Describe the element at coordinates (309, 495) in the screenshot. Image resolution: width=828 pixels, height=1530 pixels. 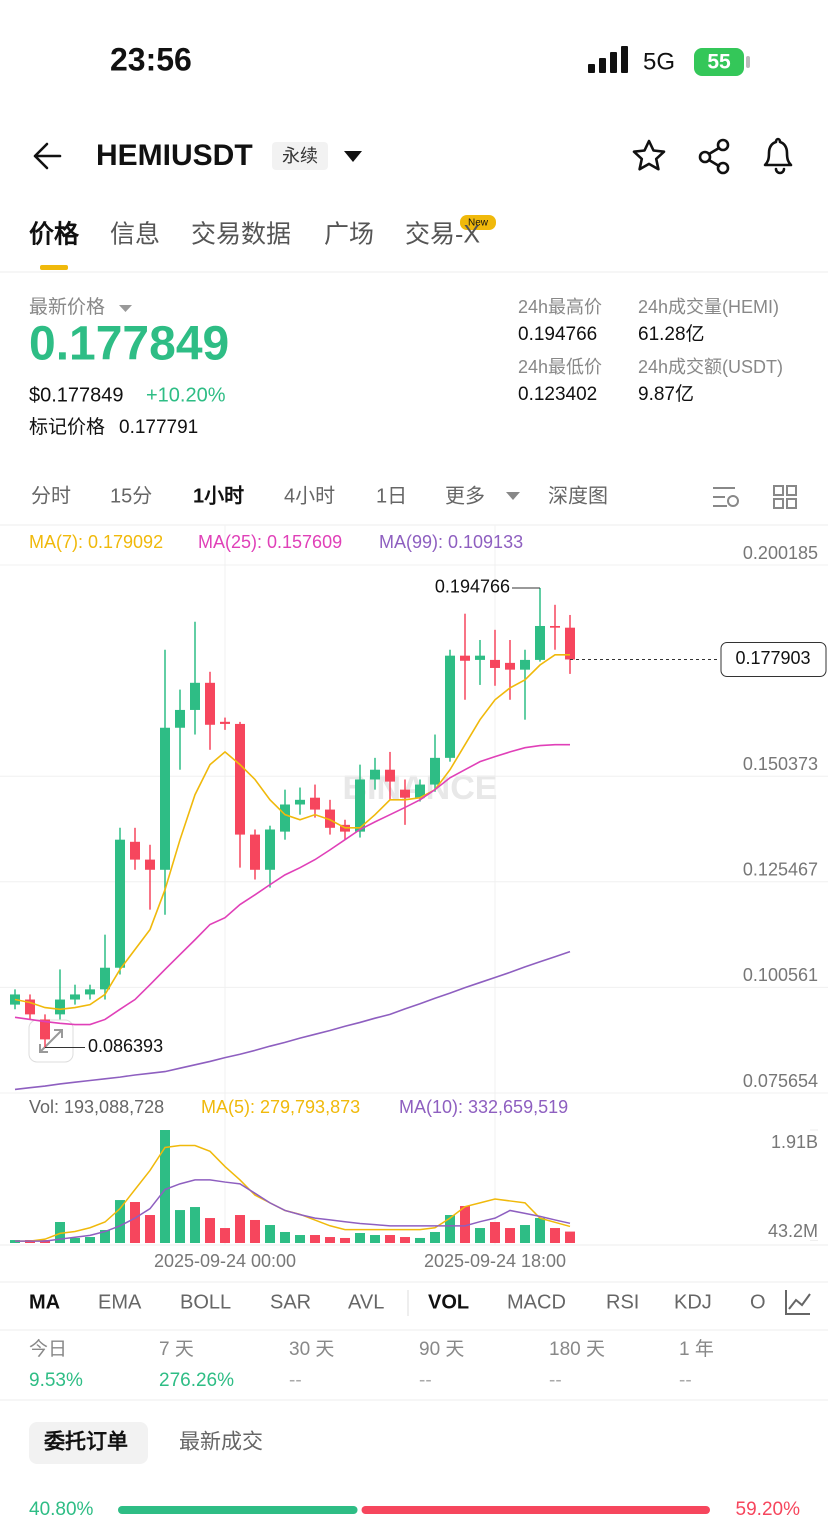
I see `interval-tab: 4小时` at that location.